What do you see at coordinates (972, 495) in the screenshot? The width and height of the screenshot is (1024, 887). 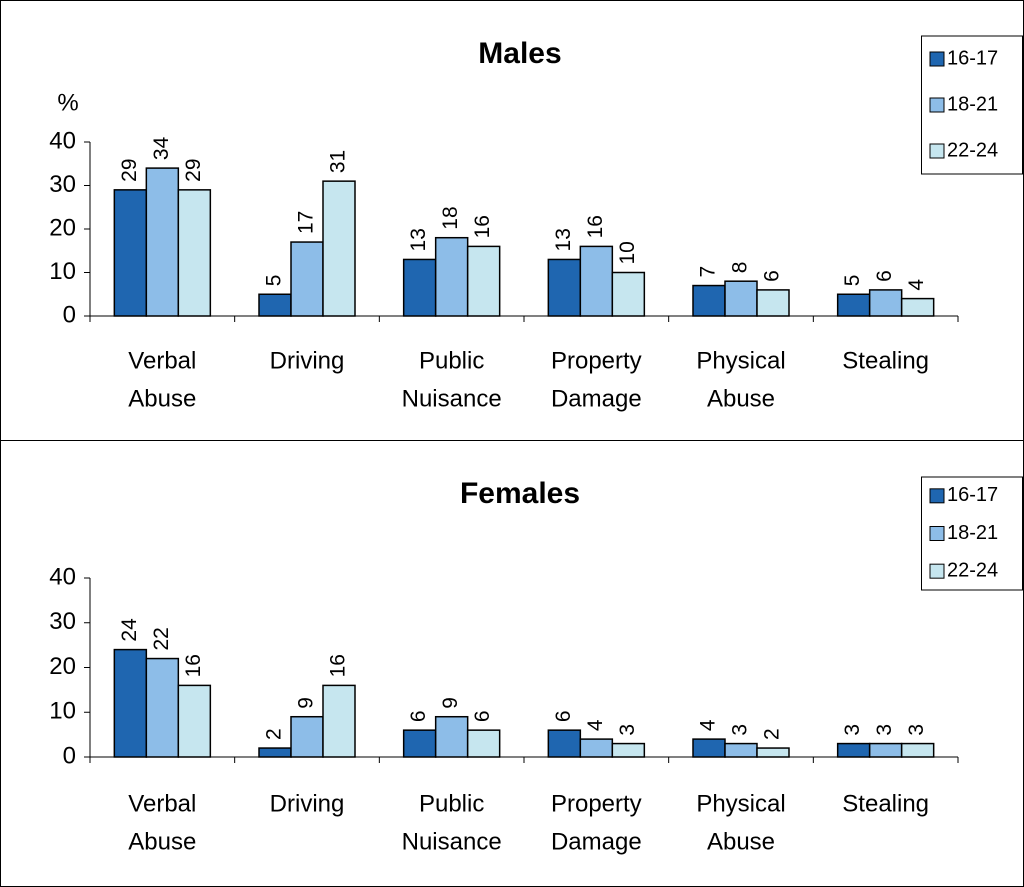 I see `legend-label: 16-17` at bounding box center [972, 495].